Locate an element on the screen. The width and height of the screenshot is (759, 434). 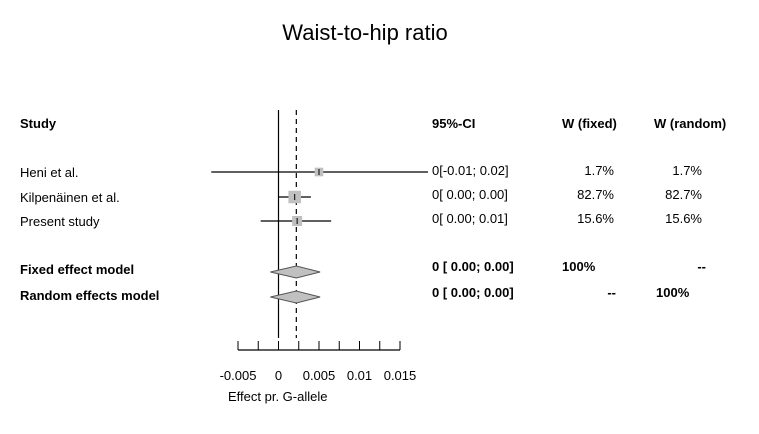
model-w-fixed: 100% is located at coordinates (579, 266).